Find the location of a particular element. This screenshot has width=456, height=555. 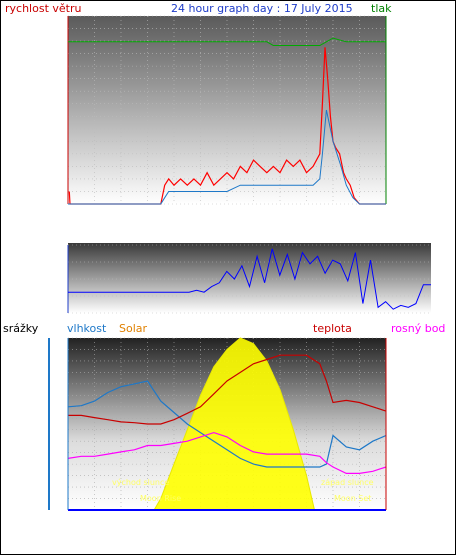

wind-axis-title: rychlost větru is located at coordinates (43, 8).